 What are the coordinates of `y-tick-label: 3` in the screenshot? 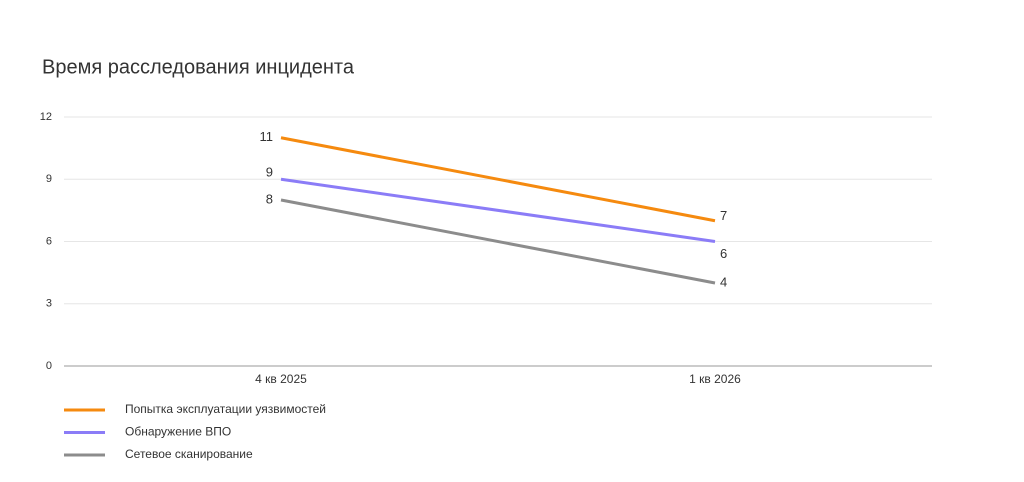 It's located at (49, 304).